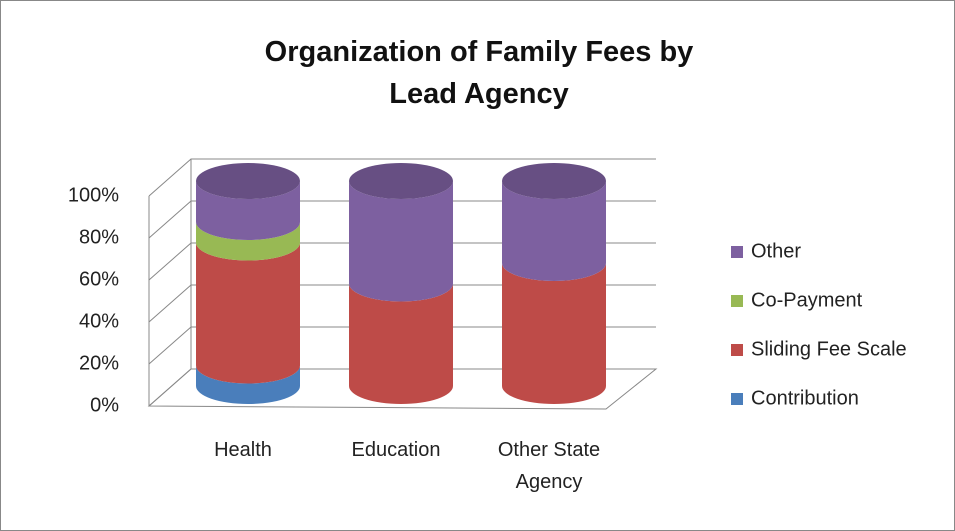 The height and width of the screenshot is (531, 955). I want to click on legend-label: Co-Payment, so click(807, 300).